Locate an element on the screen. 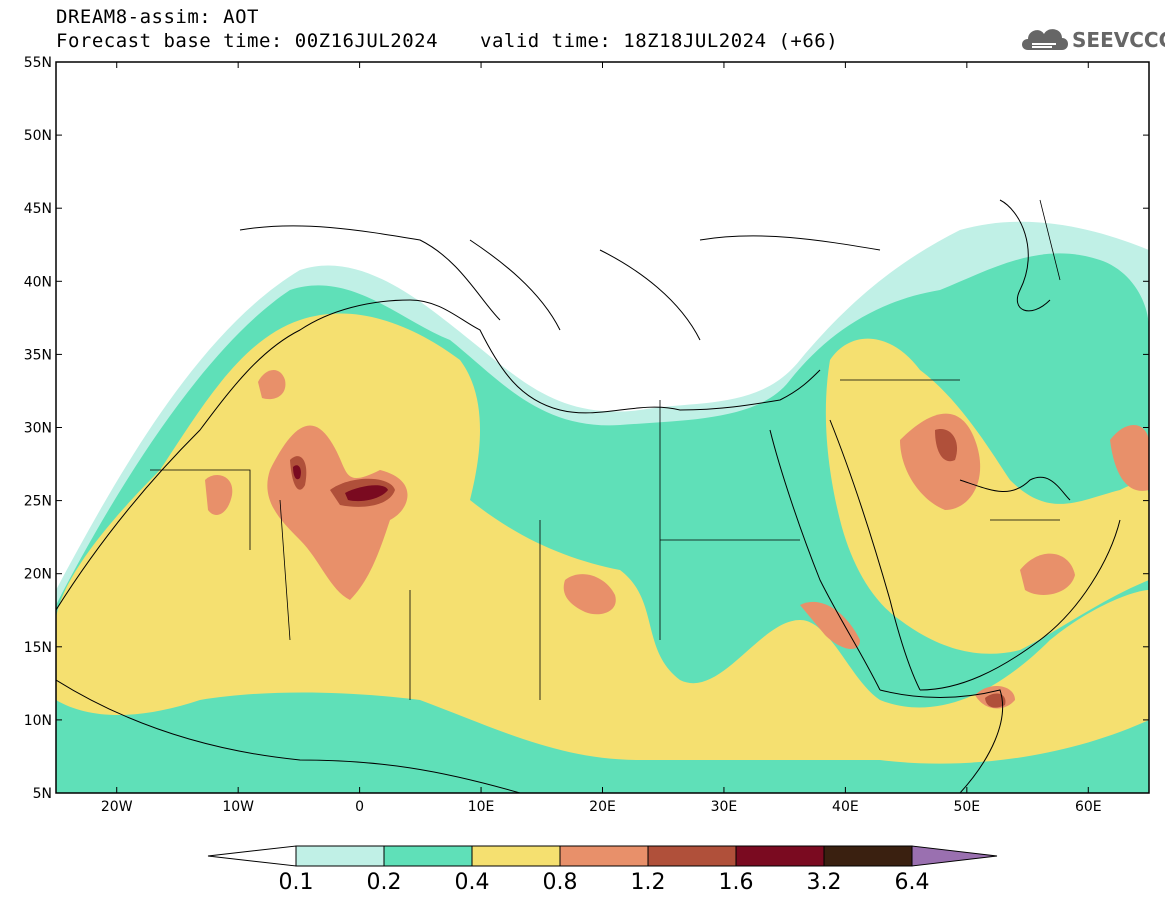 The image size is (1165, 905). valid-time: valid time: 18Z18JUL2024 (+66) is located at coordinates (659, 41).